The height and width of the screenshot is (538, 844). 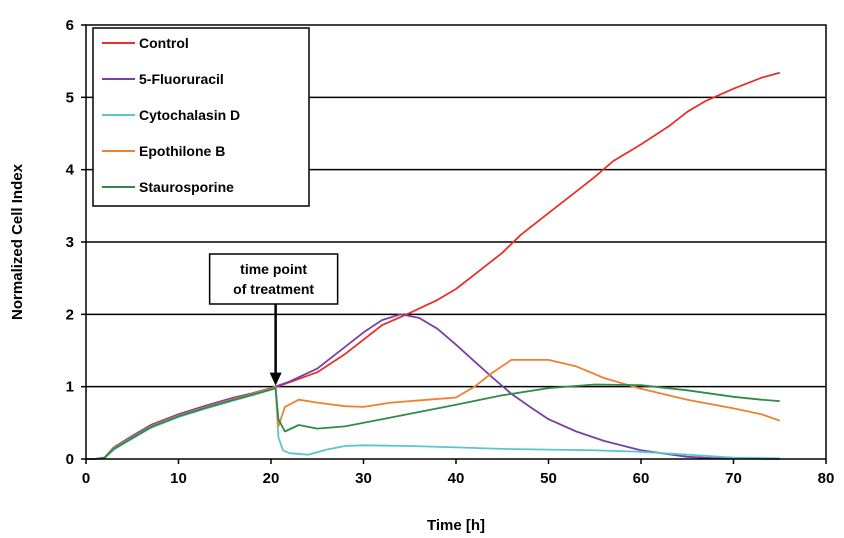 I want to click on x-tick-label: 60, so click(x=641, y=478).